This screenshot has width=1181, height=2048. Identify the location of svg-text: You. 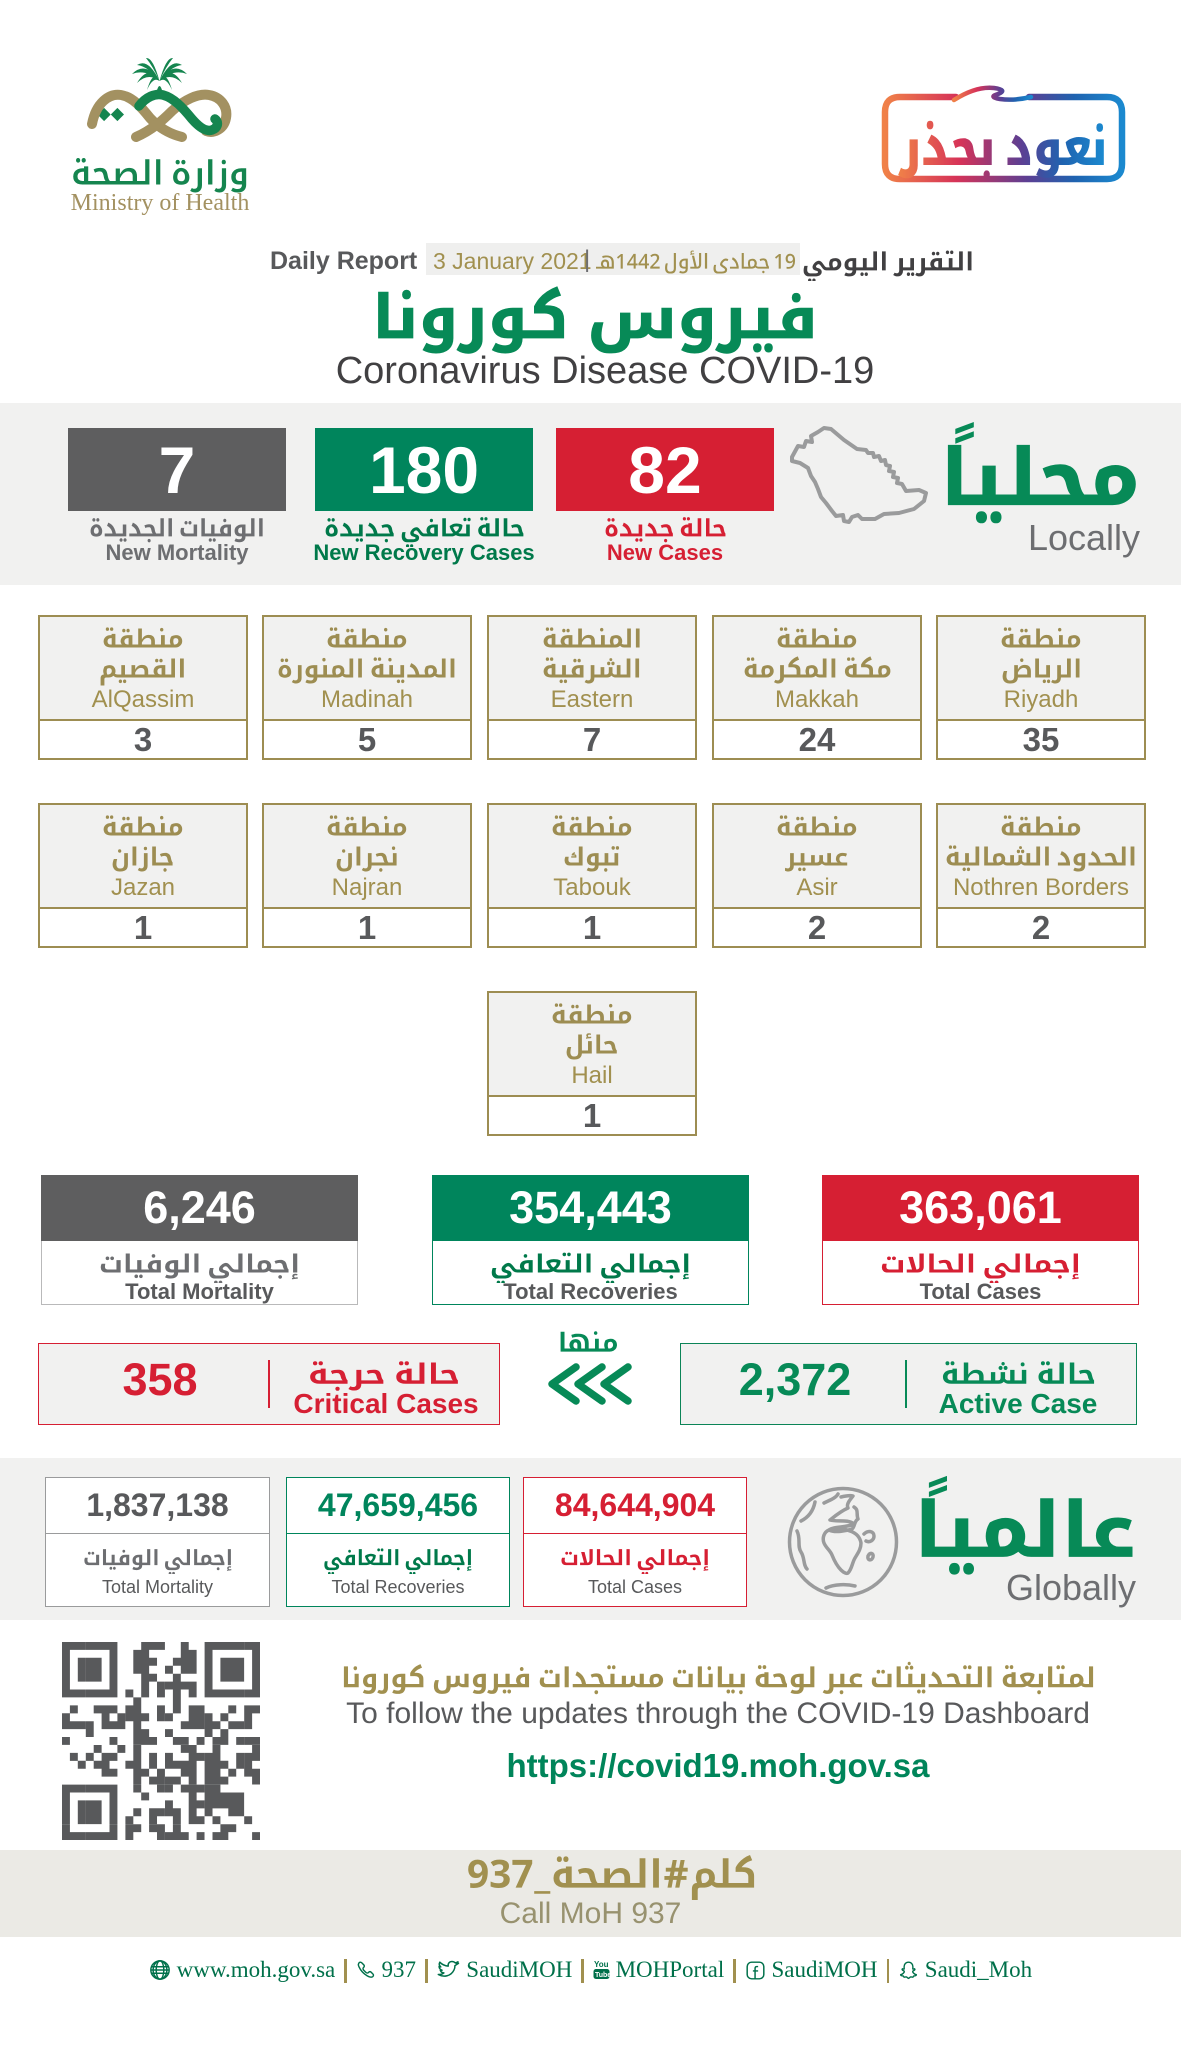
(601, 1964).